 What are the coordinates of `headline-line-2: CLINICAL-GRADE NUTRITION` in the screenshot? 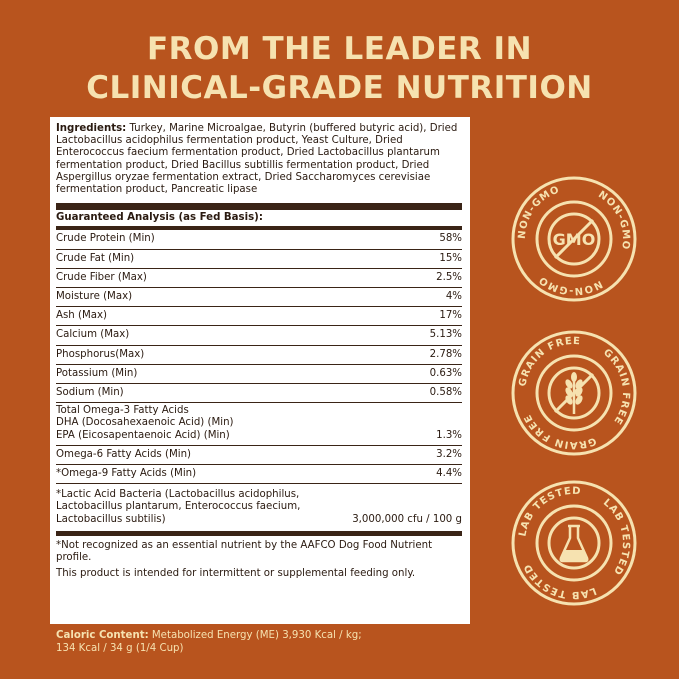 It's located at (339, 88).